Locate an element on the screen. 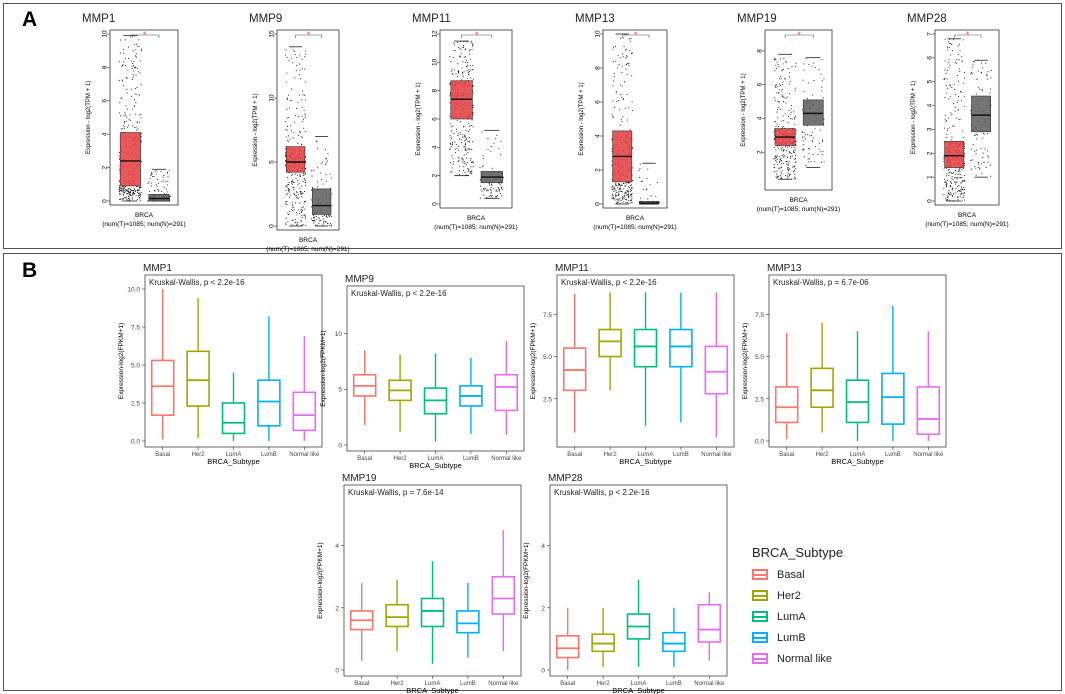  y-axis-label: Expression-log2(FPKM+1) is located at coordinates (533, 361).